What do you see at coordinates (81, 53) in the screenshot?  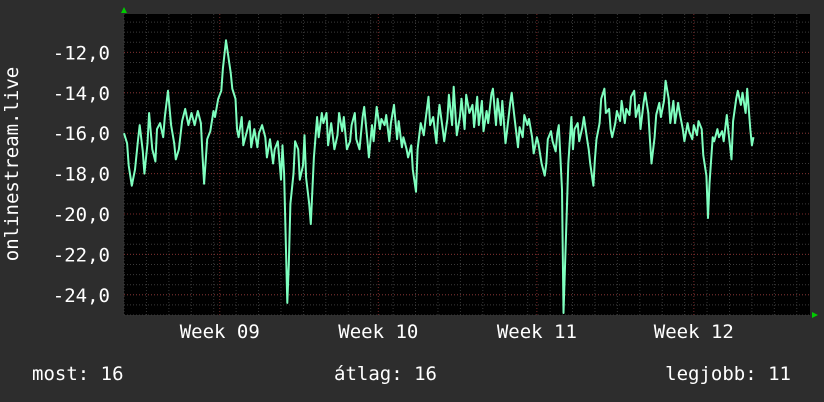 I see `y-tick-label: -12,0` at bounding box center [81, 53].